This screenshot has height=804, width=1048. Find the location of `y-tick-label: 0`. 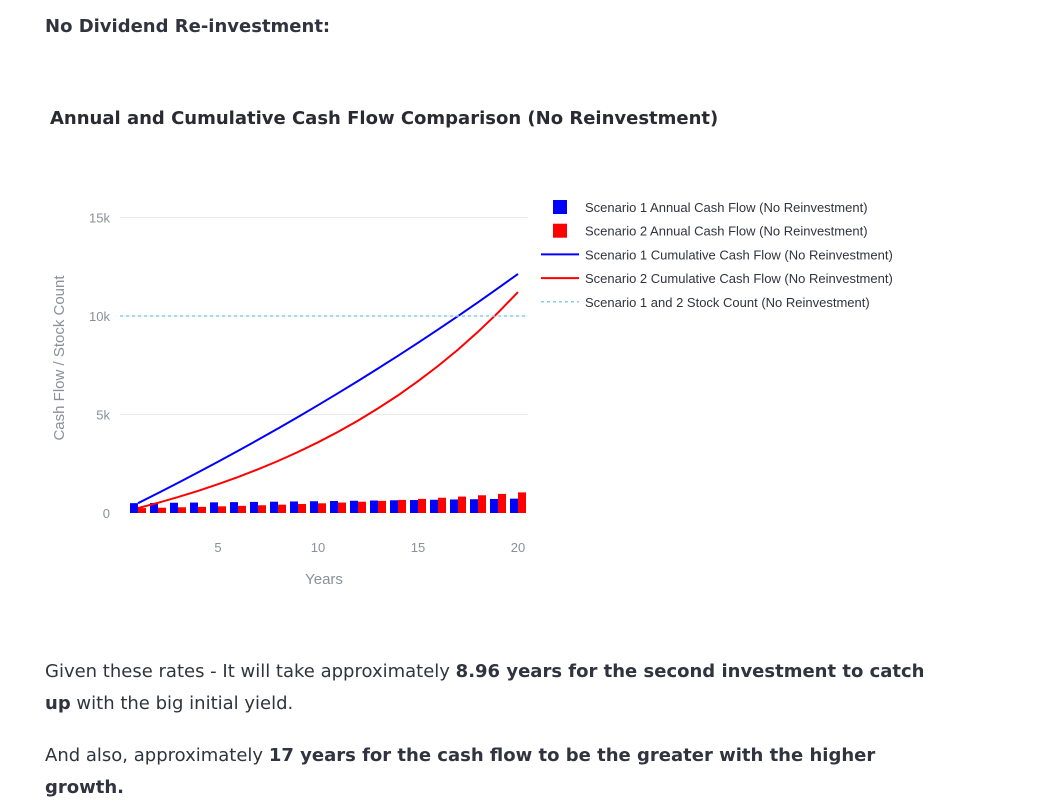

y-tick-label: 0 is located at coordinates (106, 513).